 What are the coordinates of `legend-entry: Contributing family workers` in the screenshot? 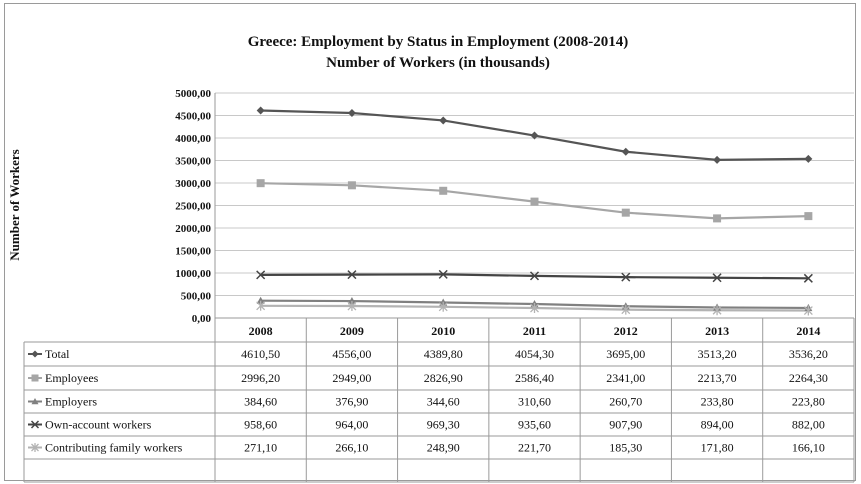 It's located at (114, 448).